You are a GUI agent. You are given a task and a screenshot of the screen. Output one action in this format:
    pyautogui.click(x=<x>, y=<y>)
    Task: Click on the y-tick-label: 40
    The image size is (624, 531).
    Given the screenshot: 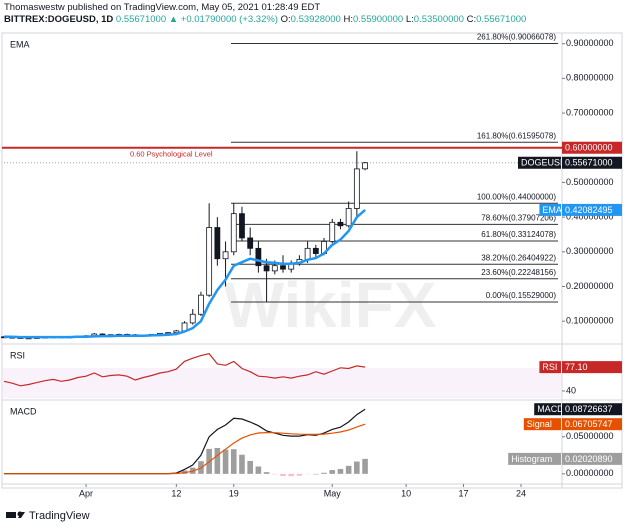 What is the action you would take?
    pyautogui.click(x=571, y=390)
    